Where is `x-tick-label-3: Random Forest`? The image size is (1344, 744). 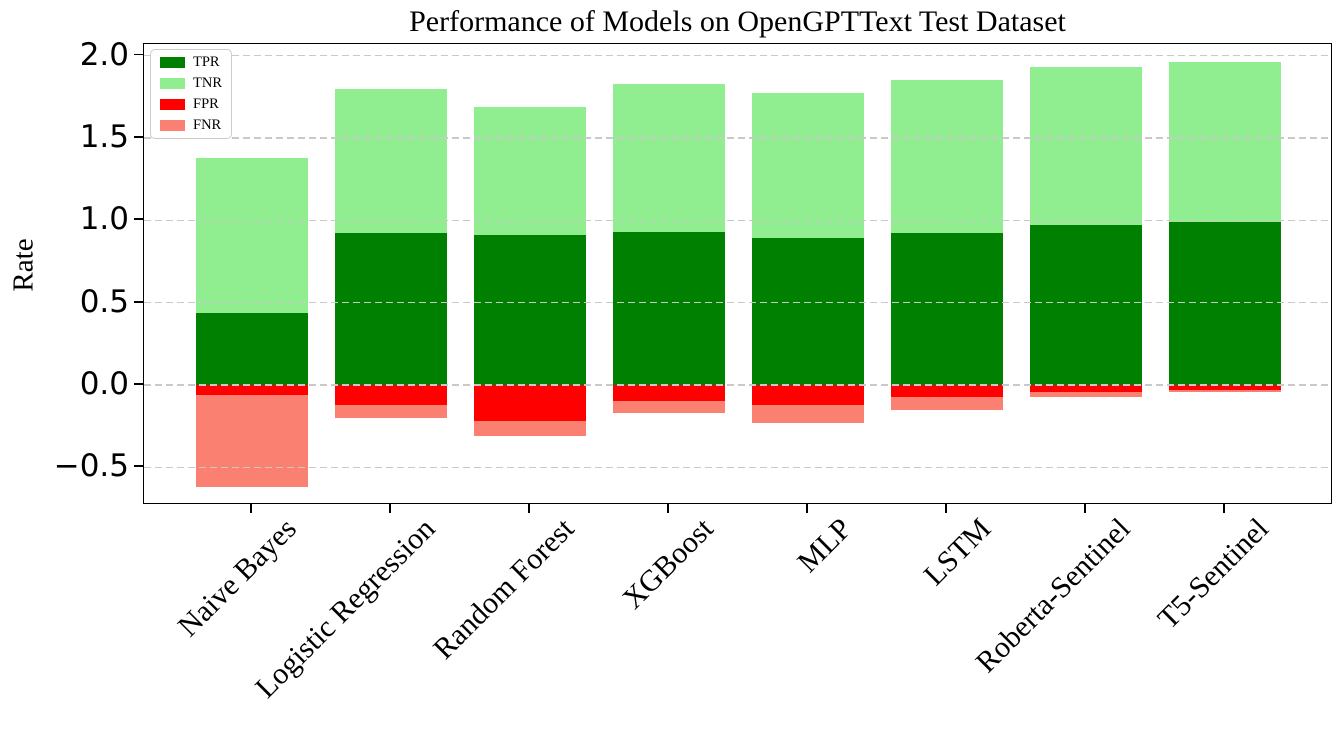 x-tick-label-3: Random Forest is located at coordinates (503, 589).